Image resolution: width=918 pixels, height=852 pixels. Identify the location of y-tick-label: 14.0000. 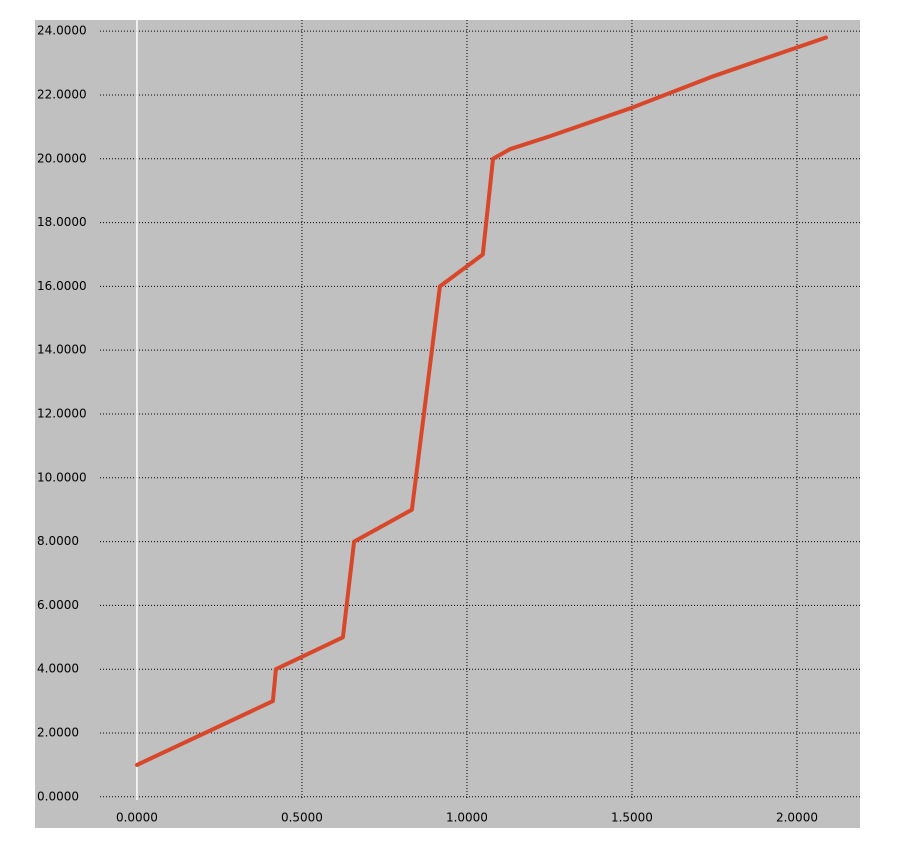
(62, 350).